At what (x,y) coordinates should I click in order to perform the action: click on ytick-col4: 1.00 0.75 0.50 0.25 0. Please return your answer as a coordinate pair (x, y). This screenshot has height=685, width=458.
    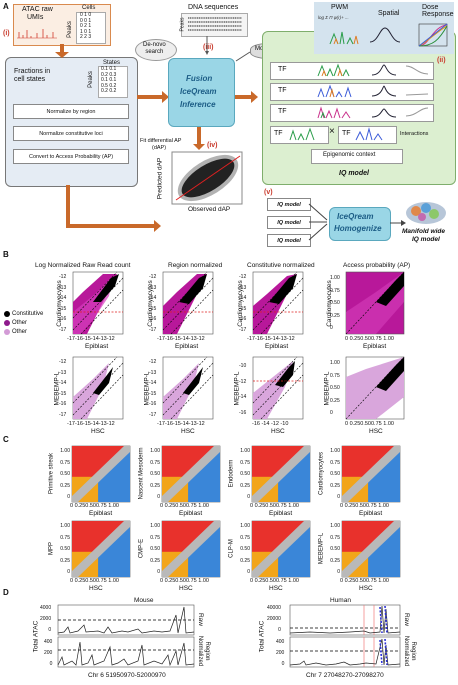
    Looking at the image, I should click on (335, 303).